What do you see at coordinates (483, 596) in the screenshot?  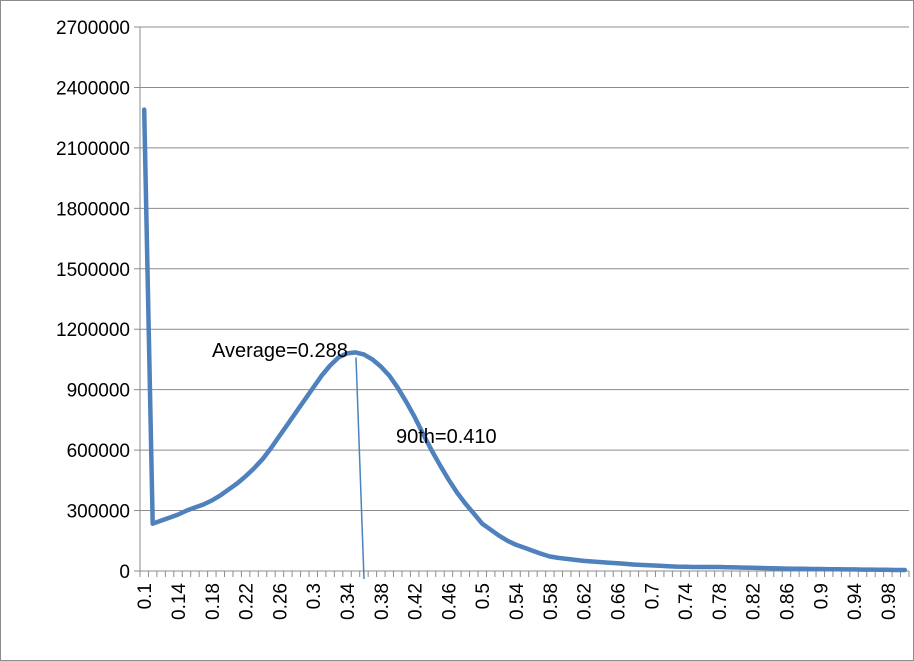 I see `x-tick-label: 0.5` at bounding box center [483, 596].